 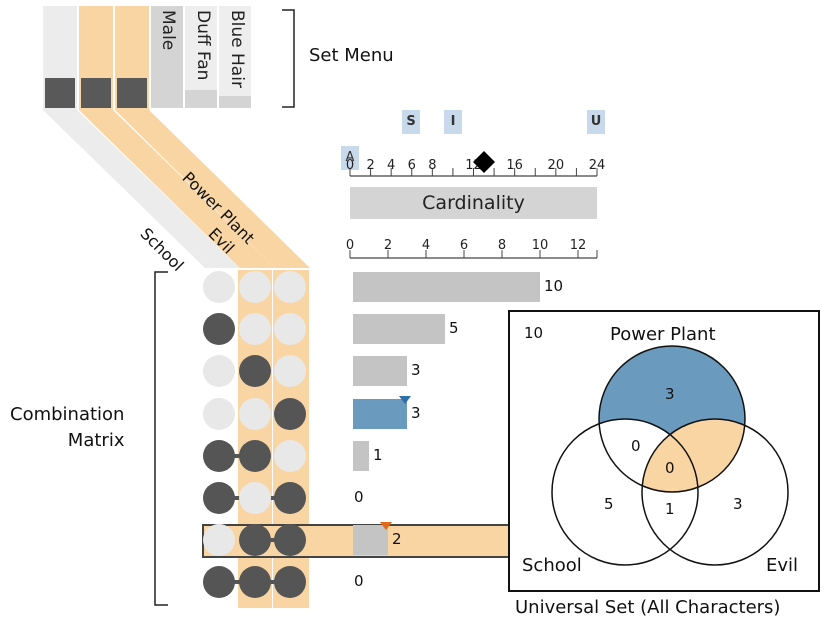 I want to click on set-ribbons, so click(x=176, y=189).